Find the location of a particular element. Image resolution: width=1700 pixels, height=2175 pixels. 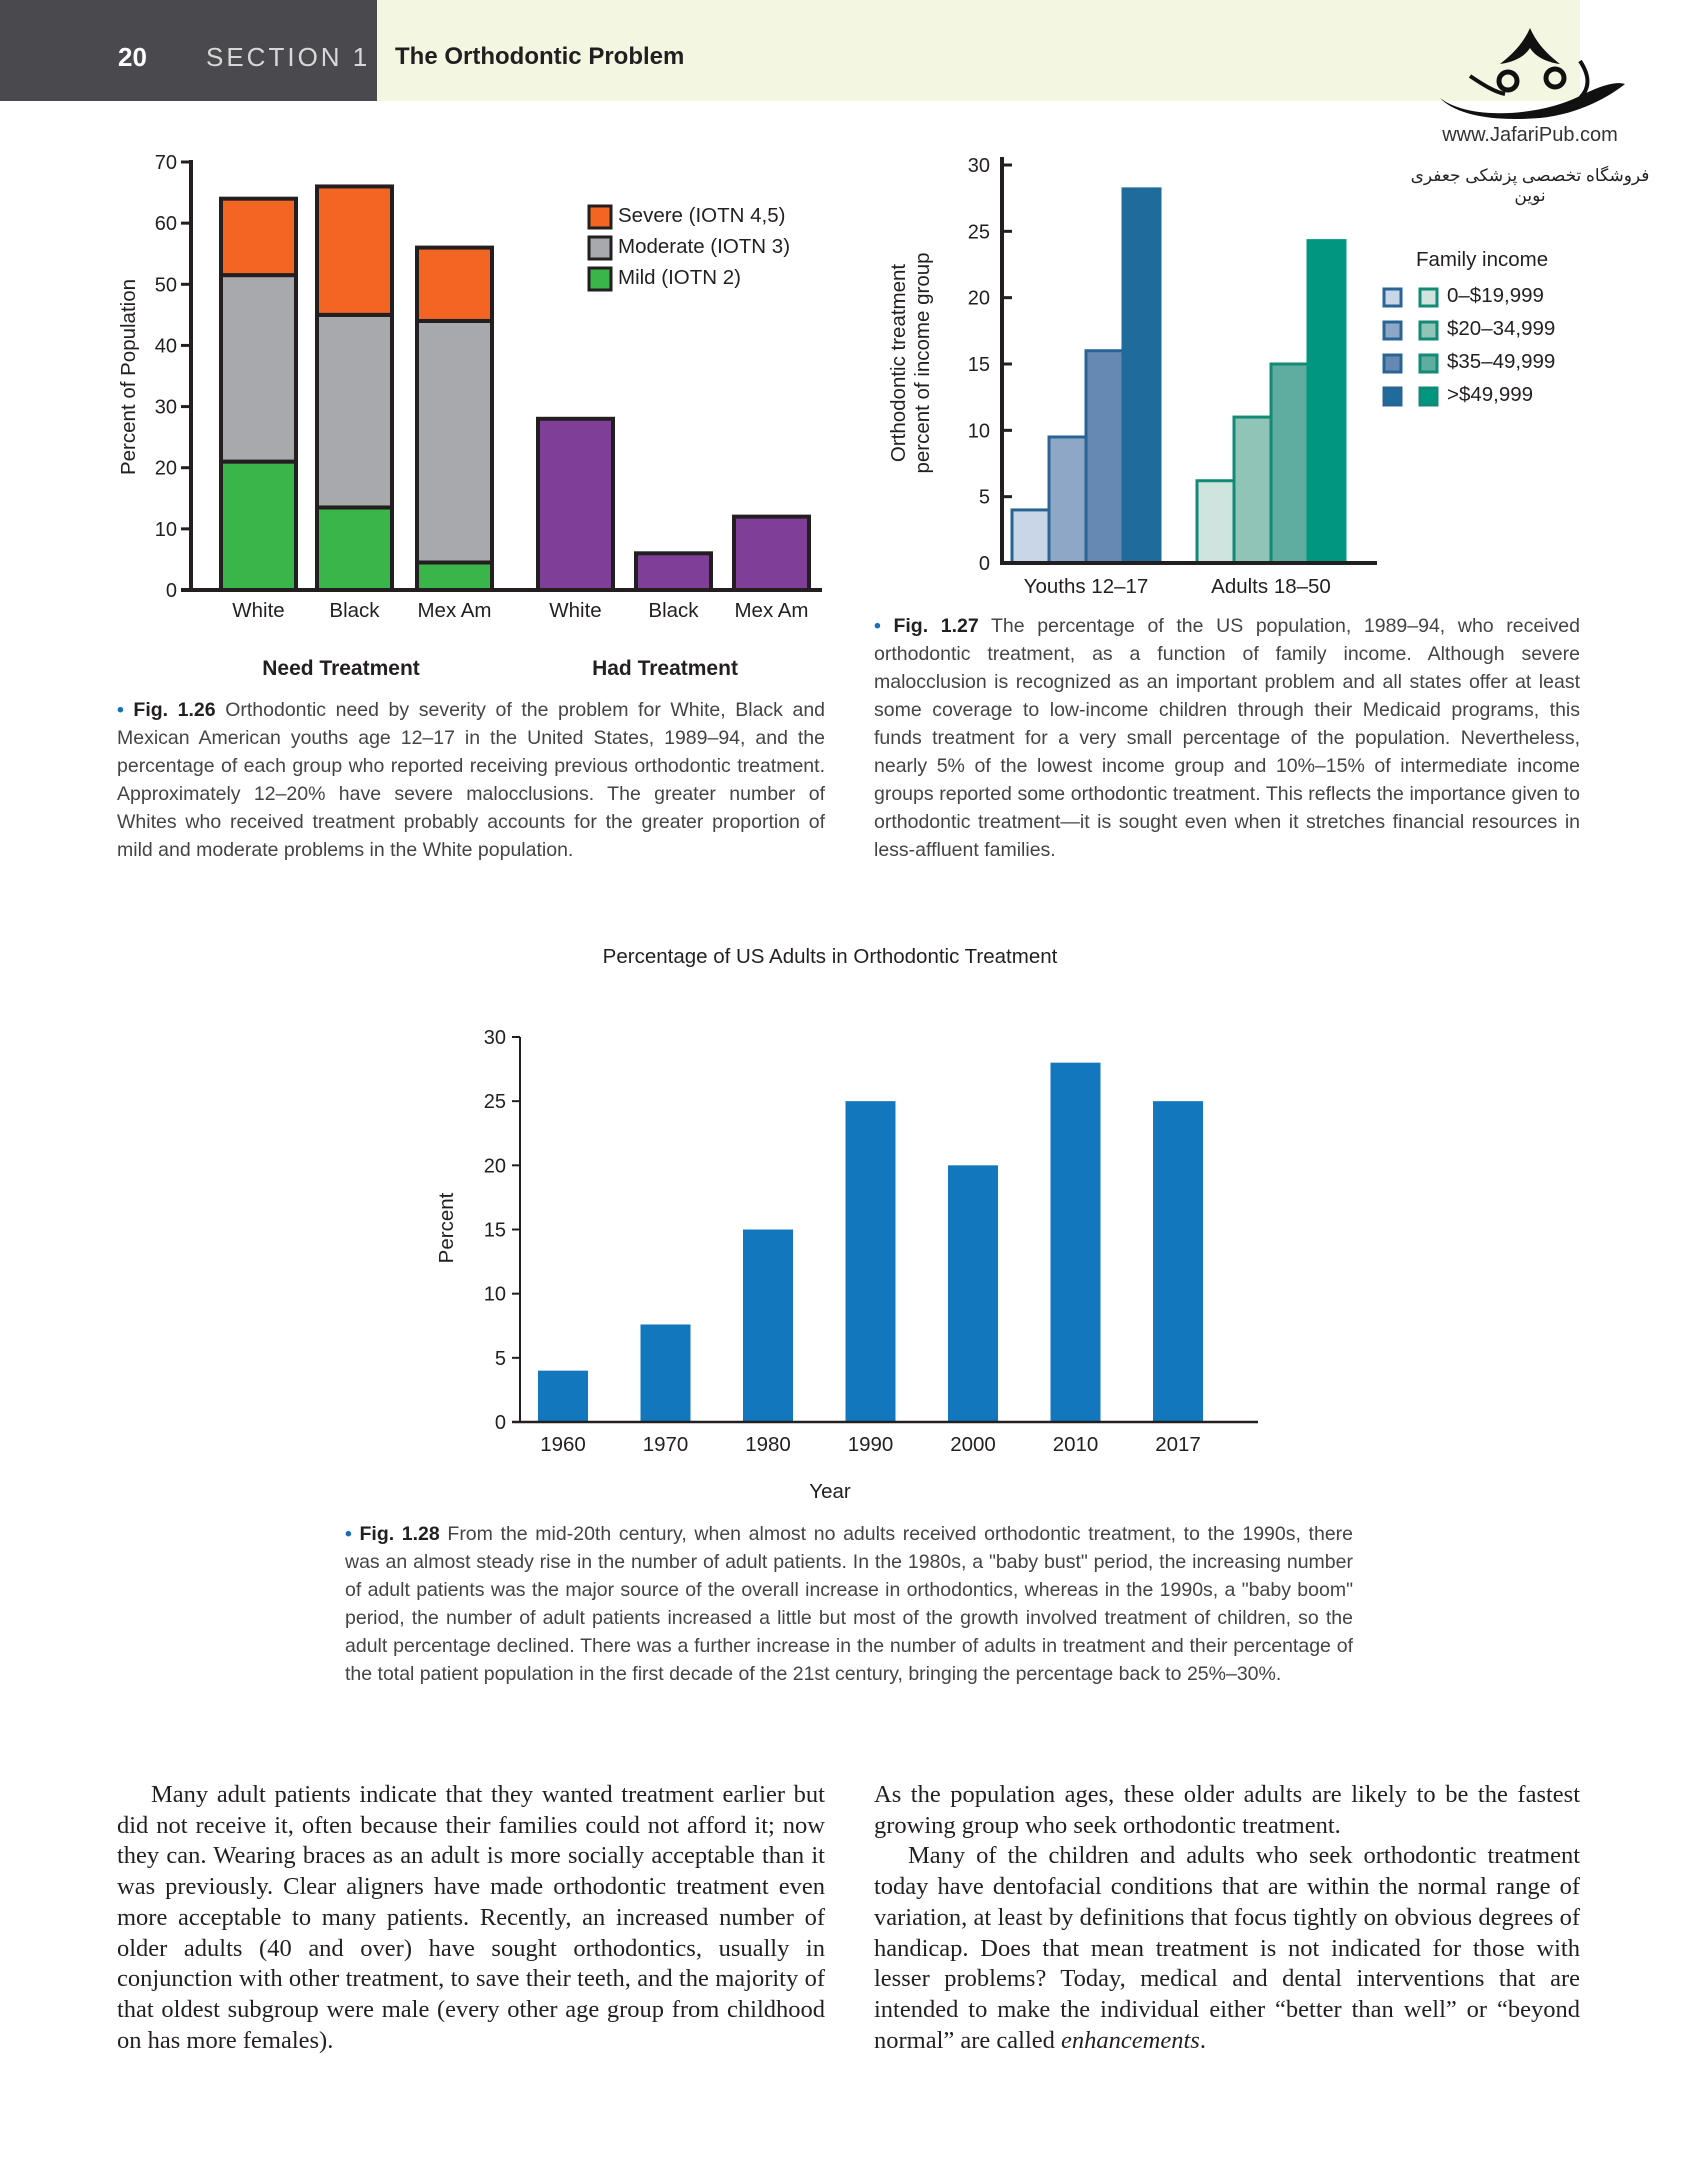

fig-label: Fig. 1.27 is located at coordinates (936, 626).